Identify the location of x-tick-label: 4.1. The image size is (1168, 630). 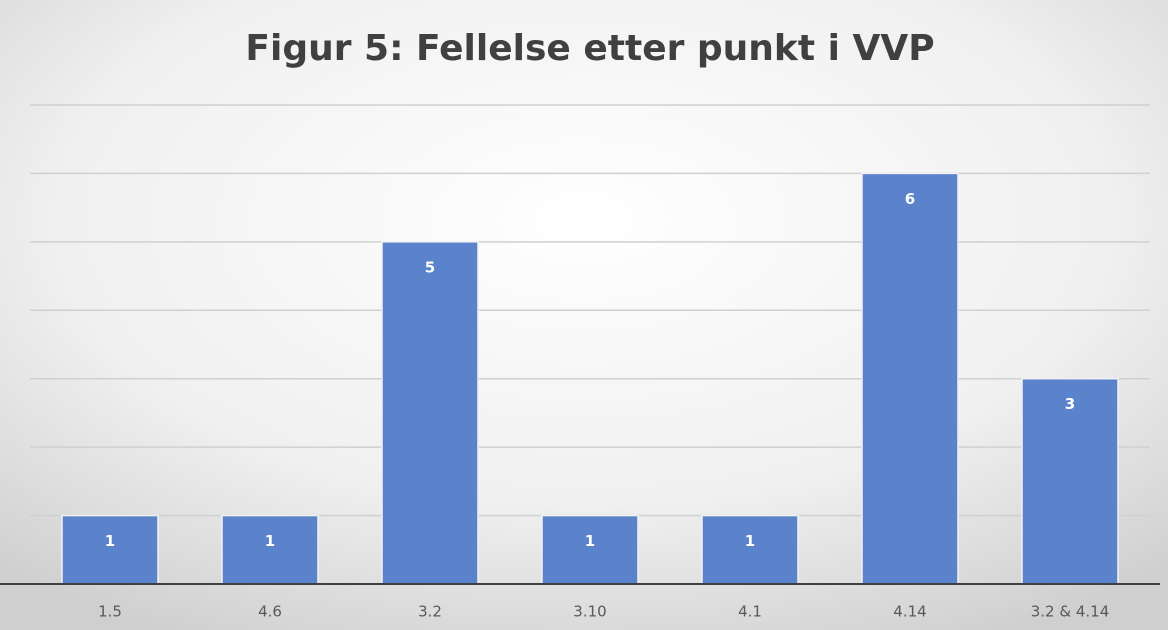
(750, 612).